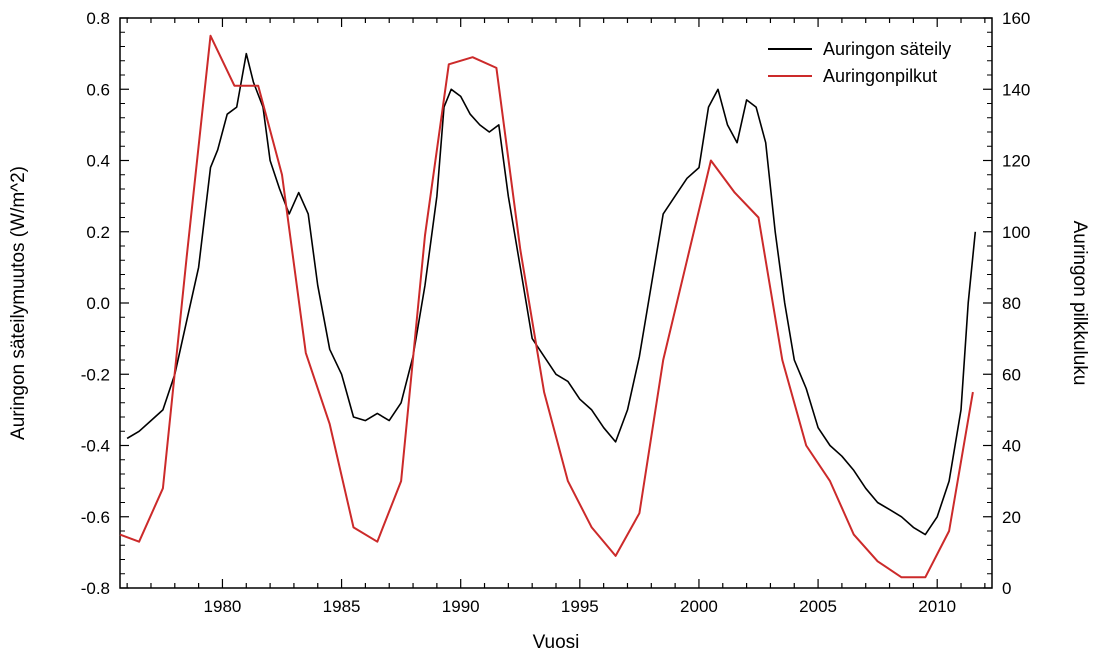  What do you see at coordinates (937, 606) in the screenshot?
I see `x-tick-label: 2010` at bounding box center [937, 606].